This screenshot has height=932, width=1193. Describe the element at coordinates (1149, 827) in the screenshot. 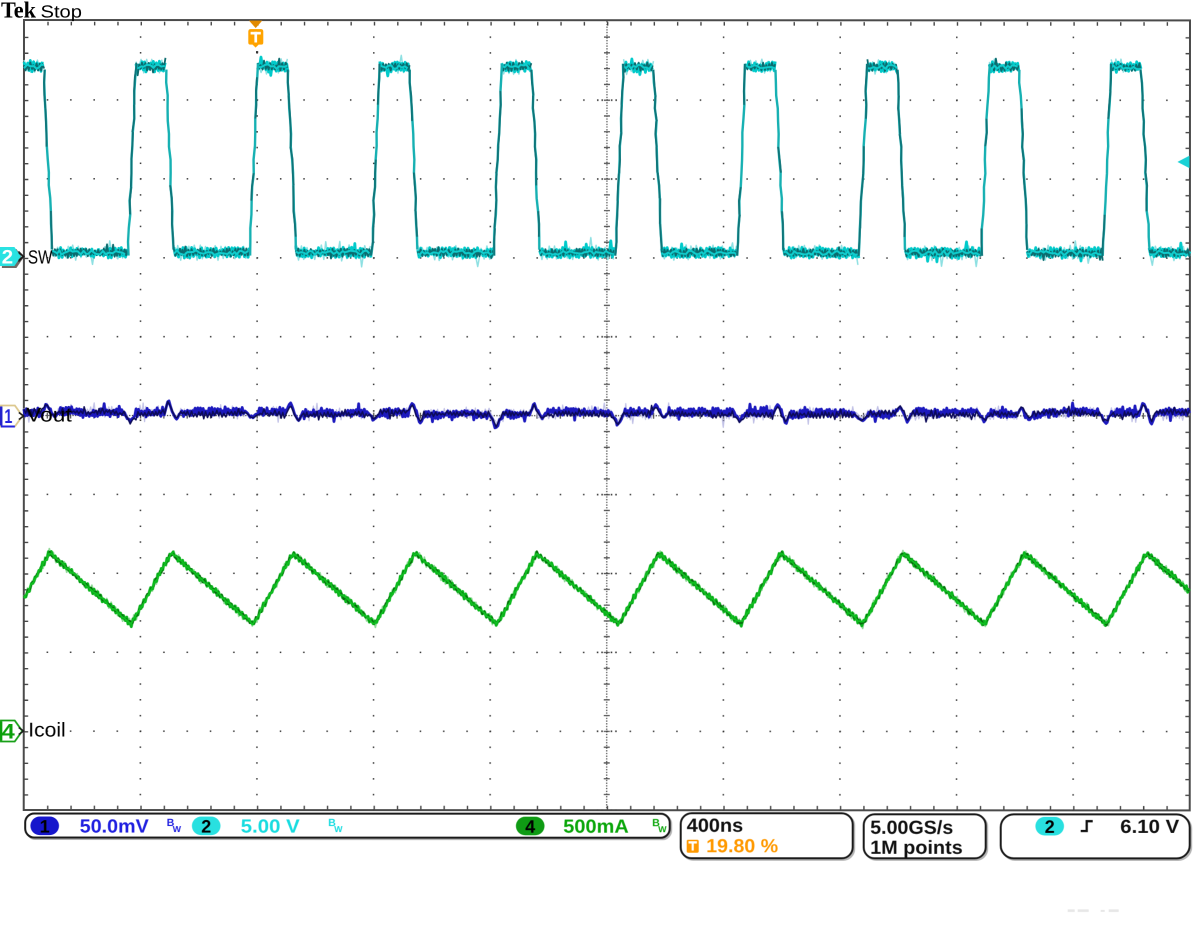

I see `svg-text: 6.10 V` at that location.